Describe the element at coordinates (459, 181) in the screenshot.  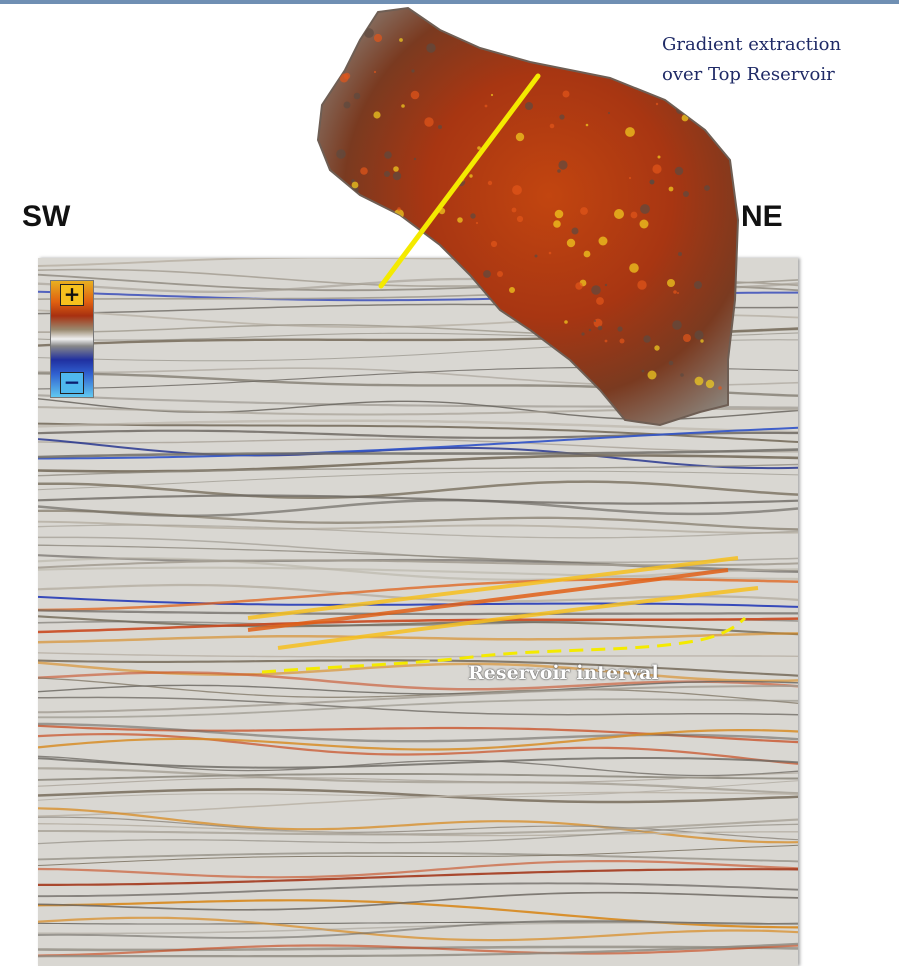
I see `section-trace-line` at that location.